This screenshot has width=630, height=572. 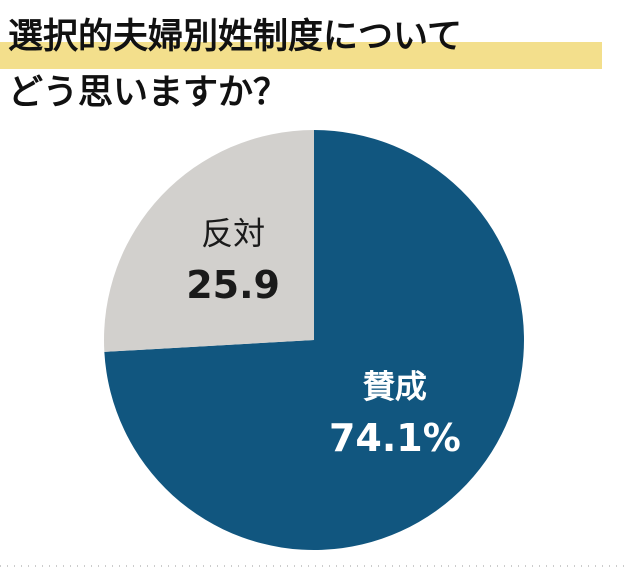 I want to click on chart-title: どう思いますか？, so click(x=148, y=93).